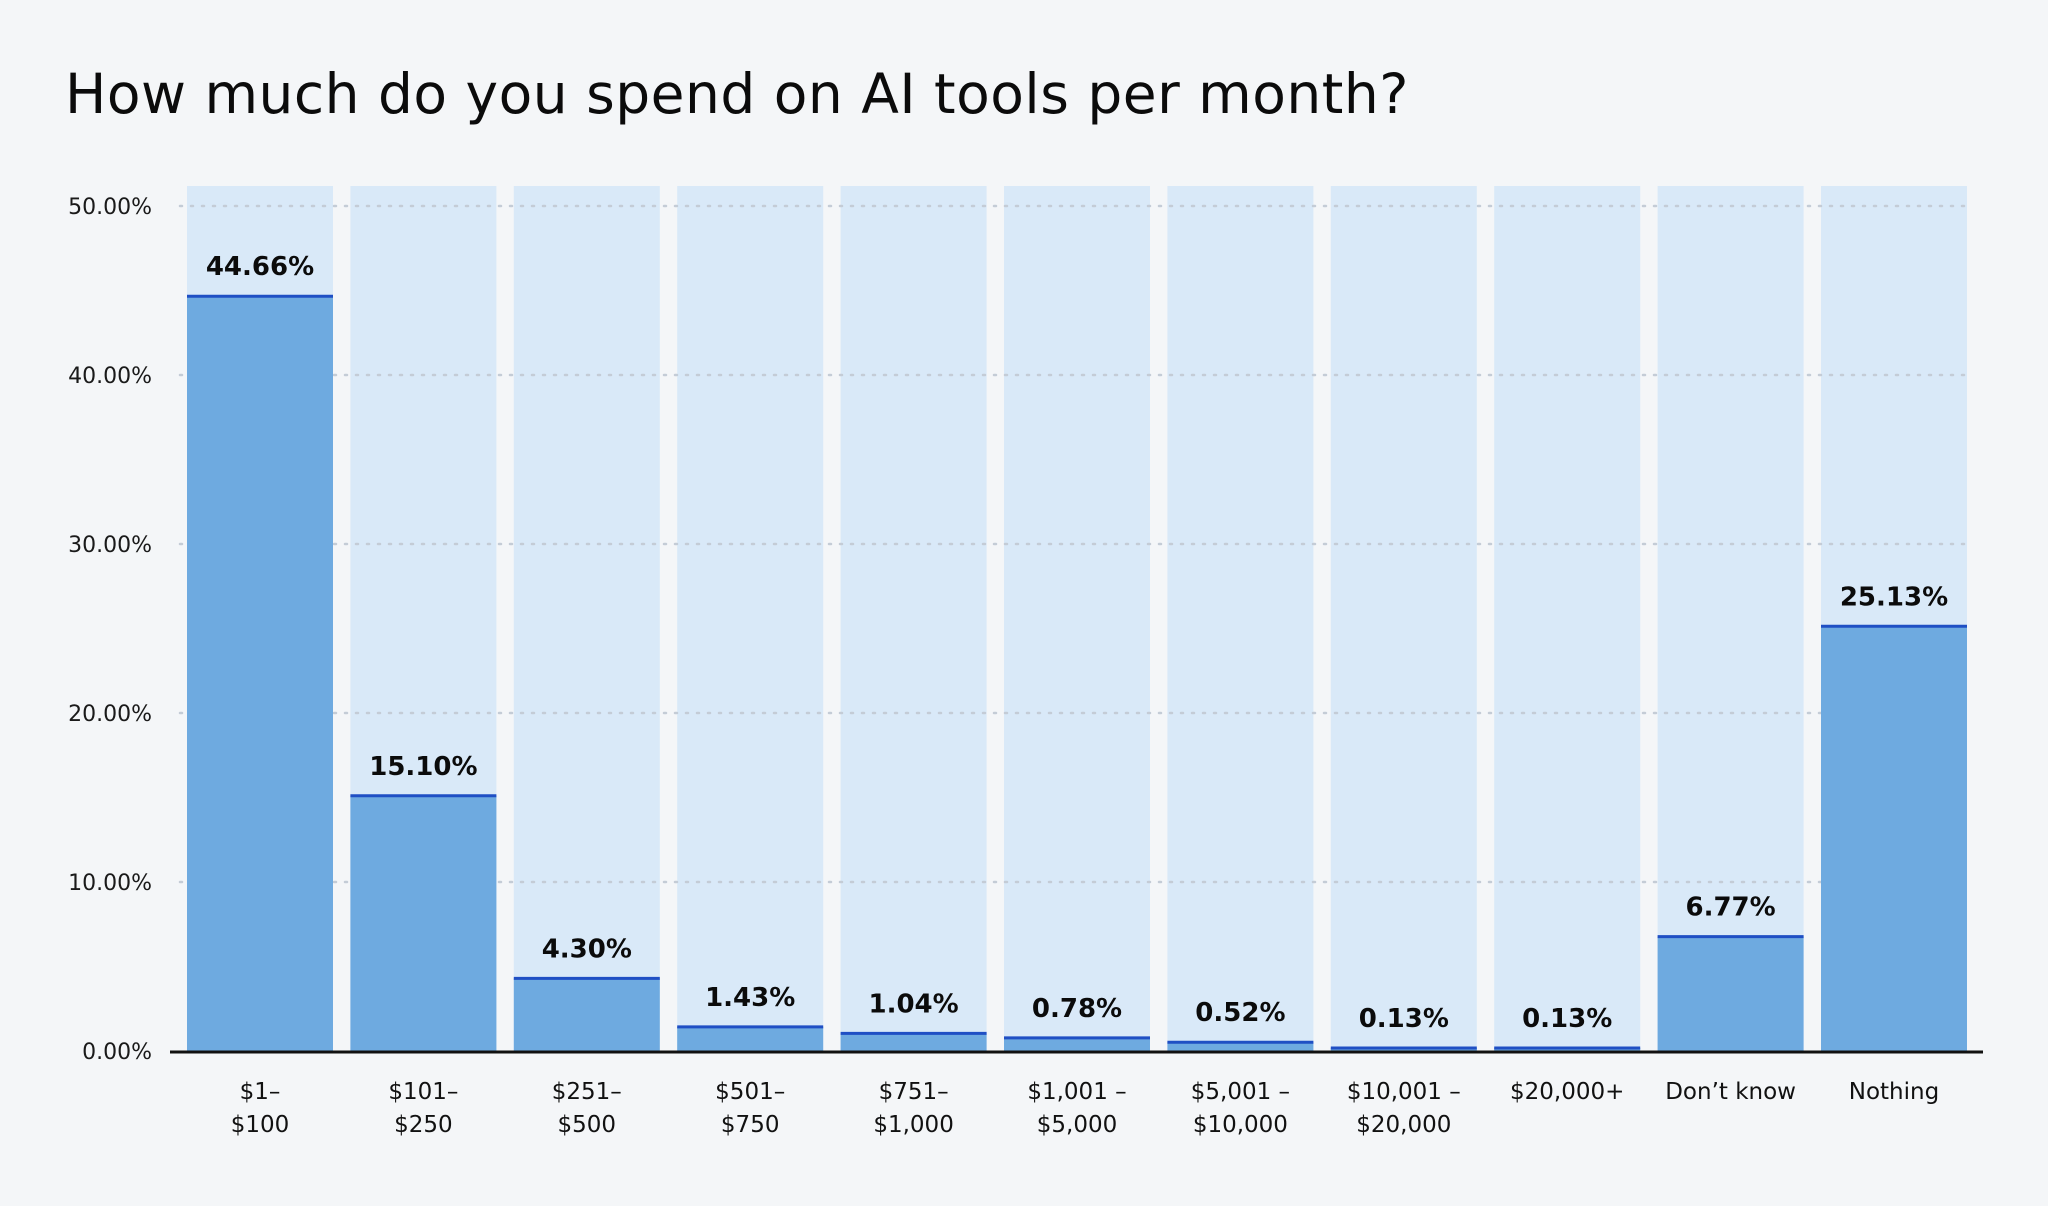 This screenshot has height=1206, width=2048. I want to click on x-tick-label: $20,000+, so click(1567, 1092).